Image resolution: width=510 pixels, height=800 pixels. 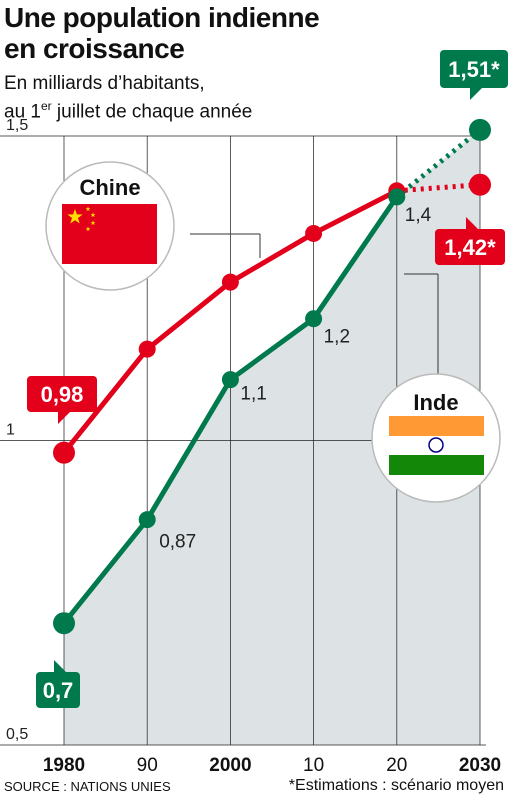 I want to click on china-legend-label: Chine, so click(x=109, y=187).